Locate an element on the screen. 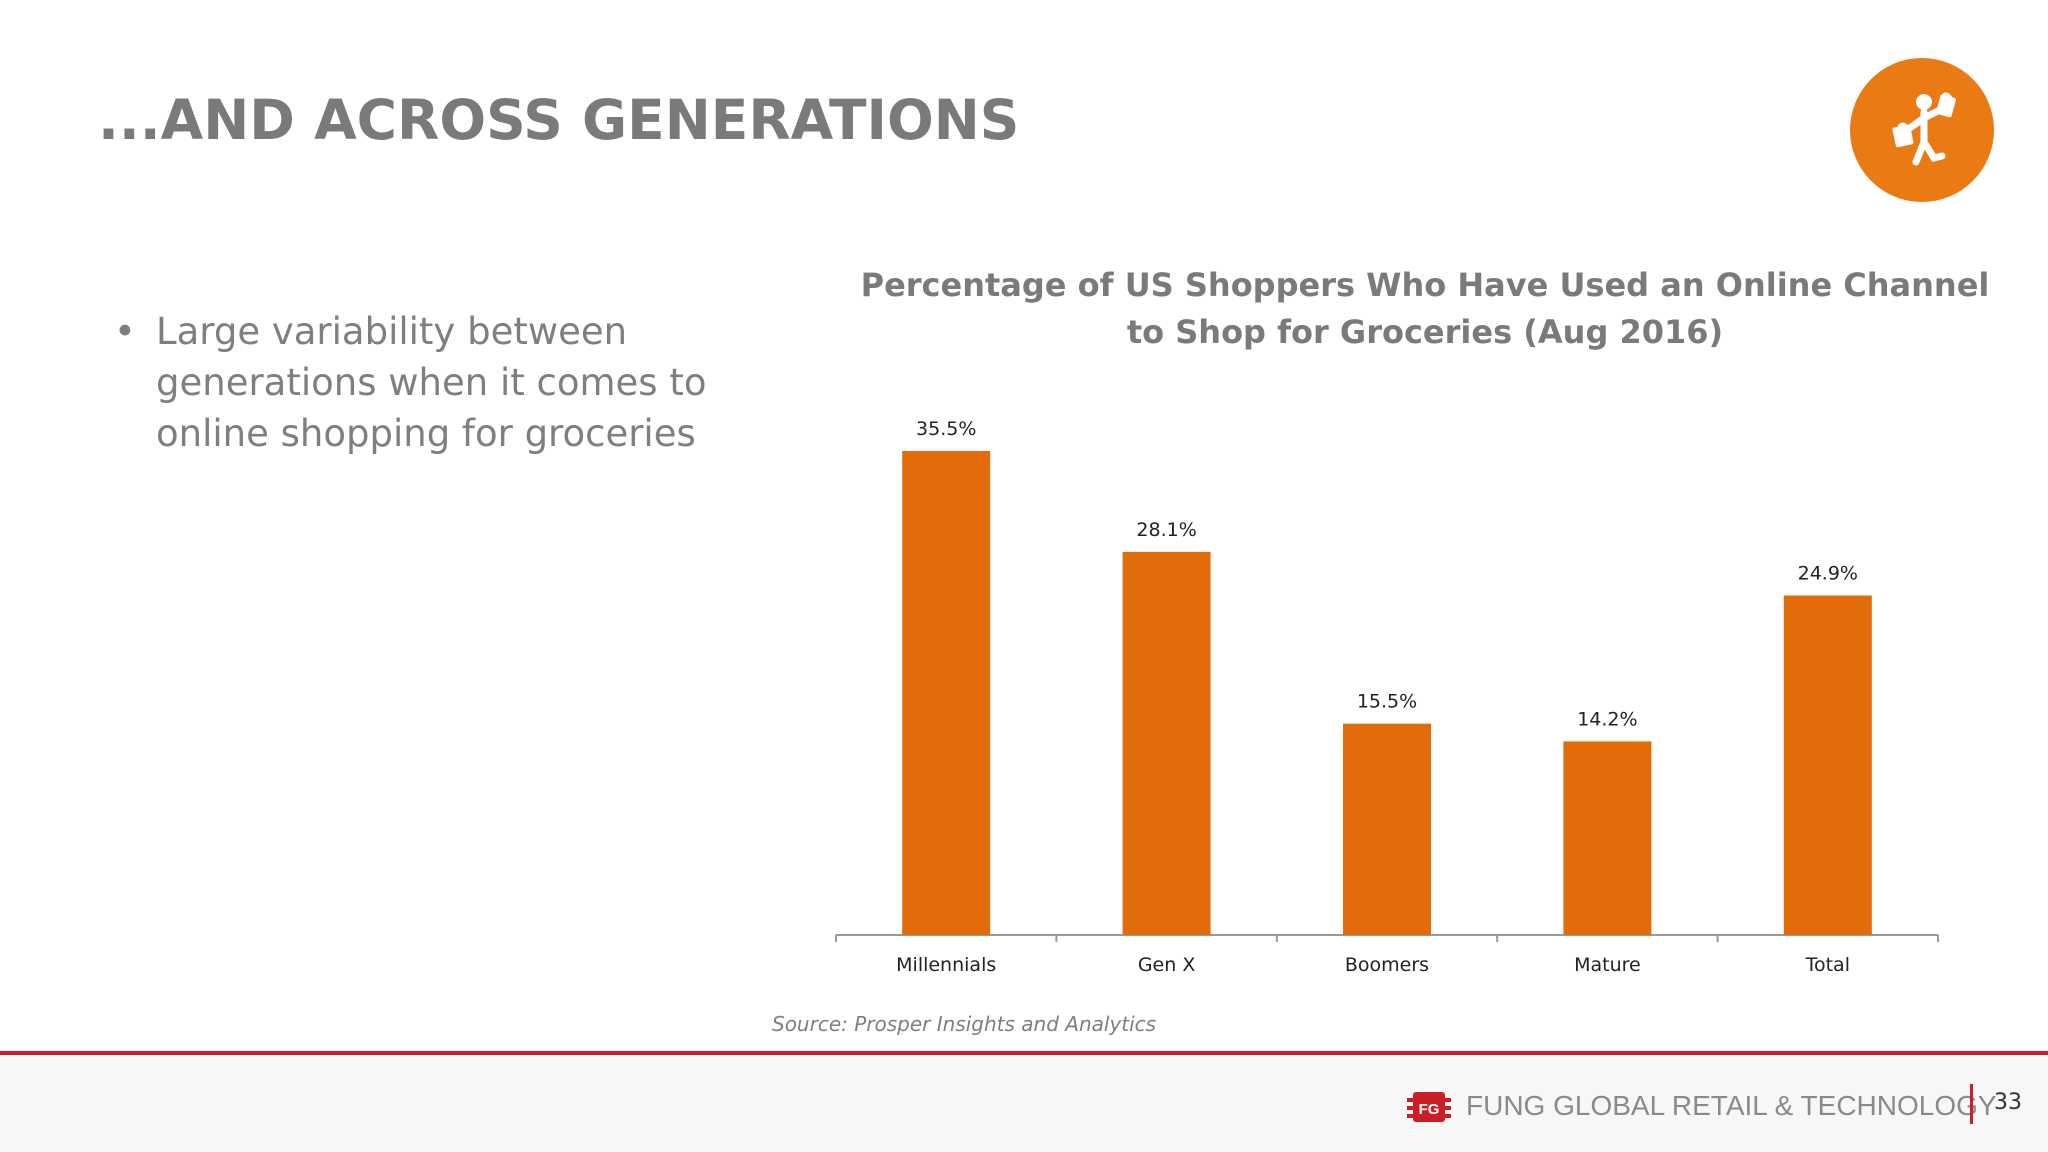 Image resolution: width=2048 pixels, height=1152 pixels. slide-title: ...AND ACROSS GENERATIONS is located at coordinates (559, 120).